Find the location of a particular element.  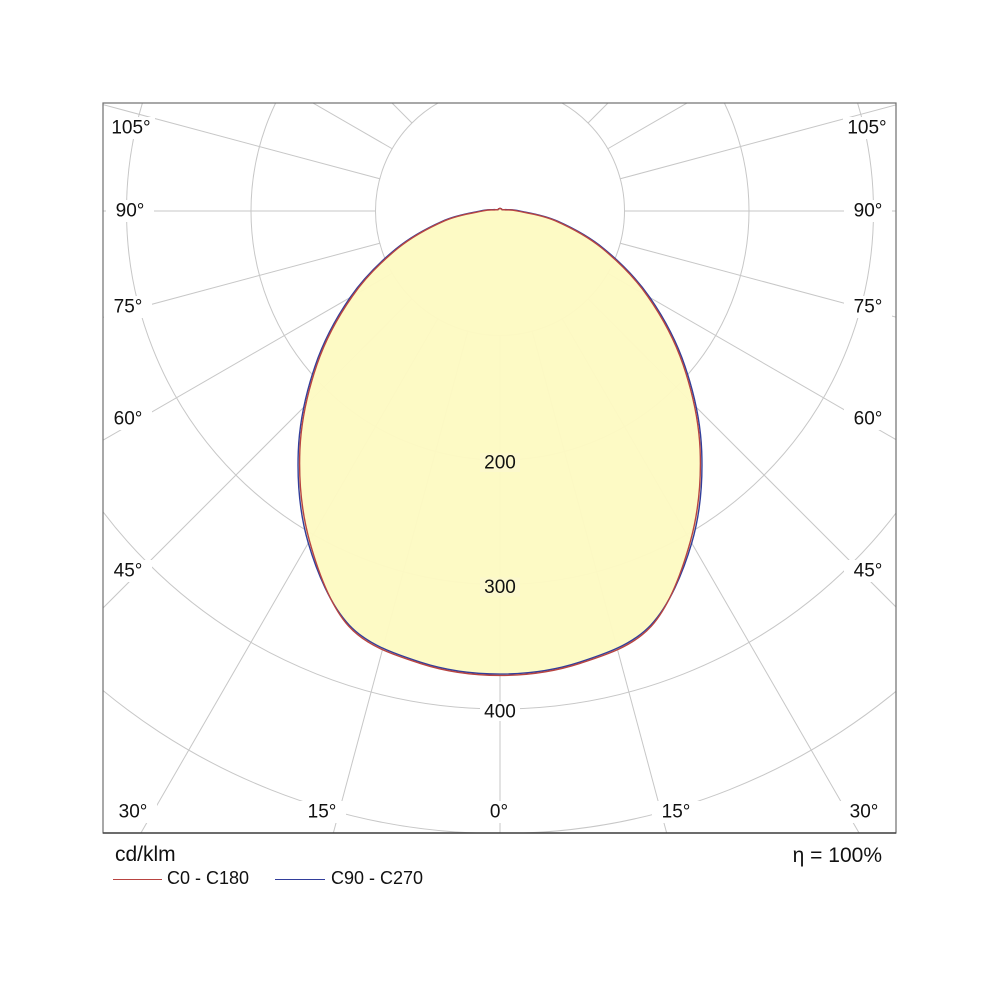

legend-line-c90-c270 is located at coordinates (300, 879).